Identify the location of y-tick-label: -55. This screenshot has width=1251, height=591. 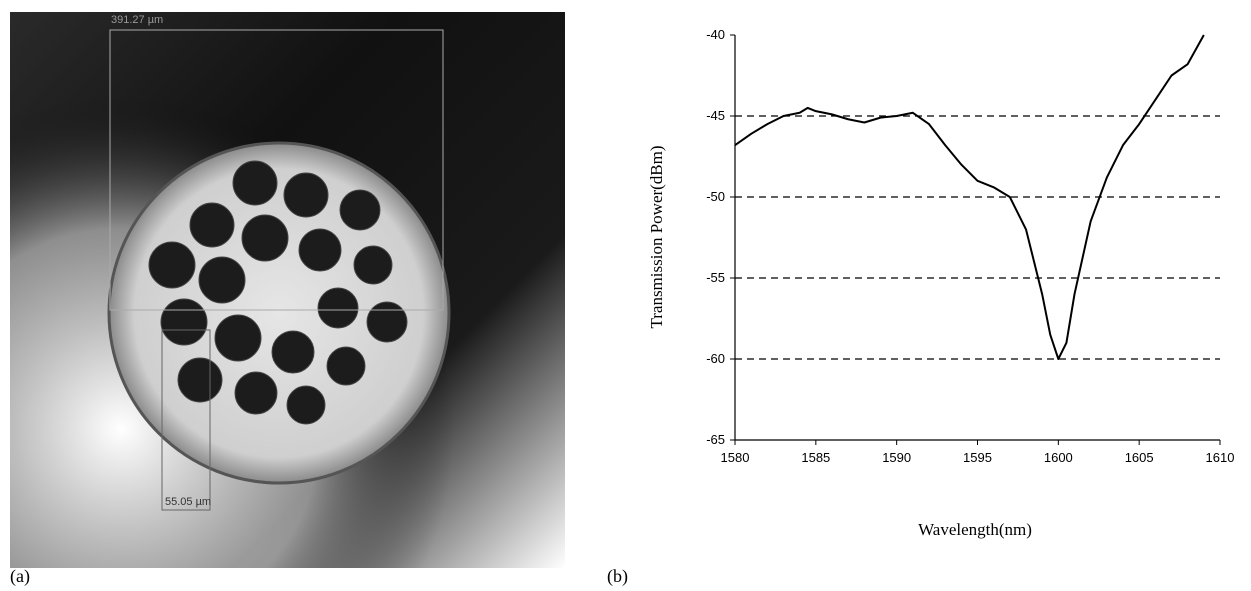
(715, 277).